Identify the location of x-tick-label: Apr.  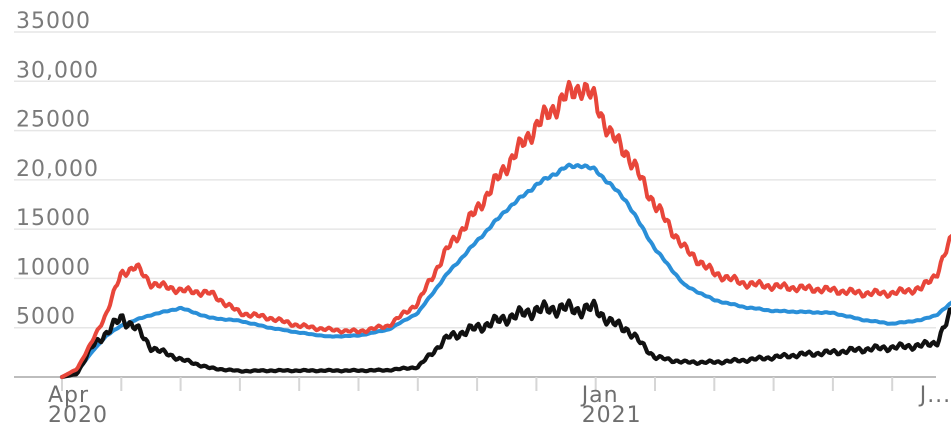
(68, 395).